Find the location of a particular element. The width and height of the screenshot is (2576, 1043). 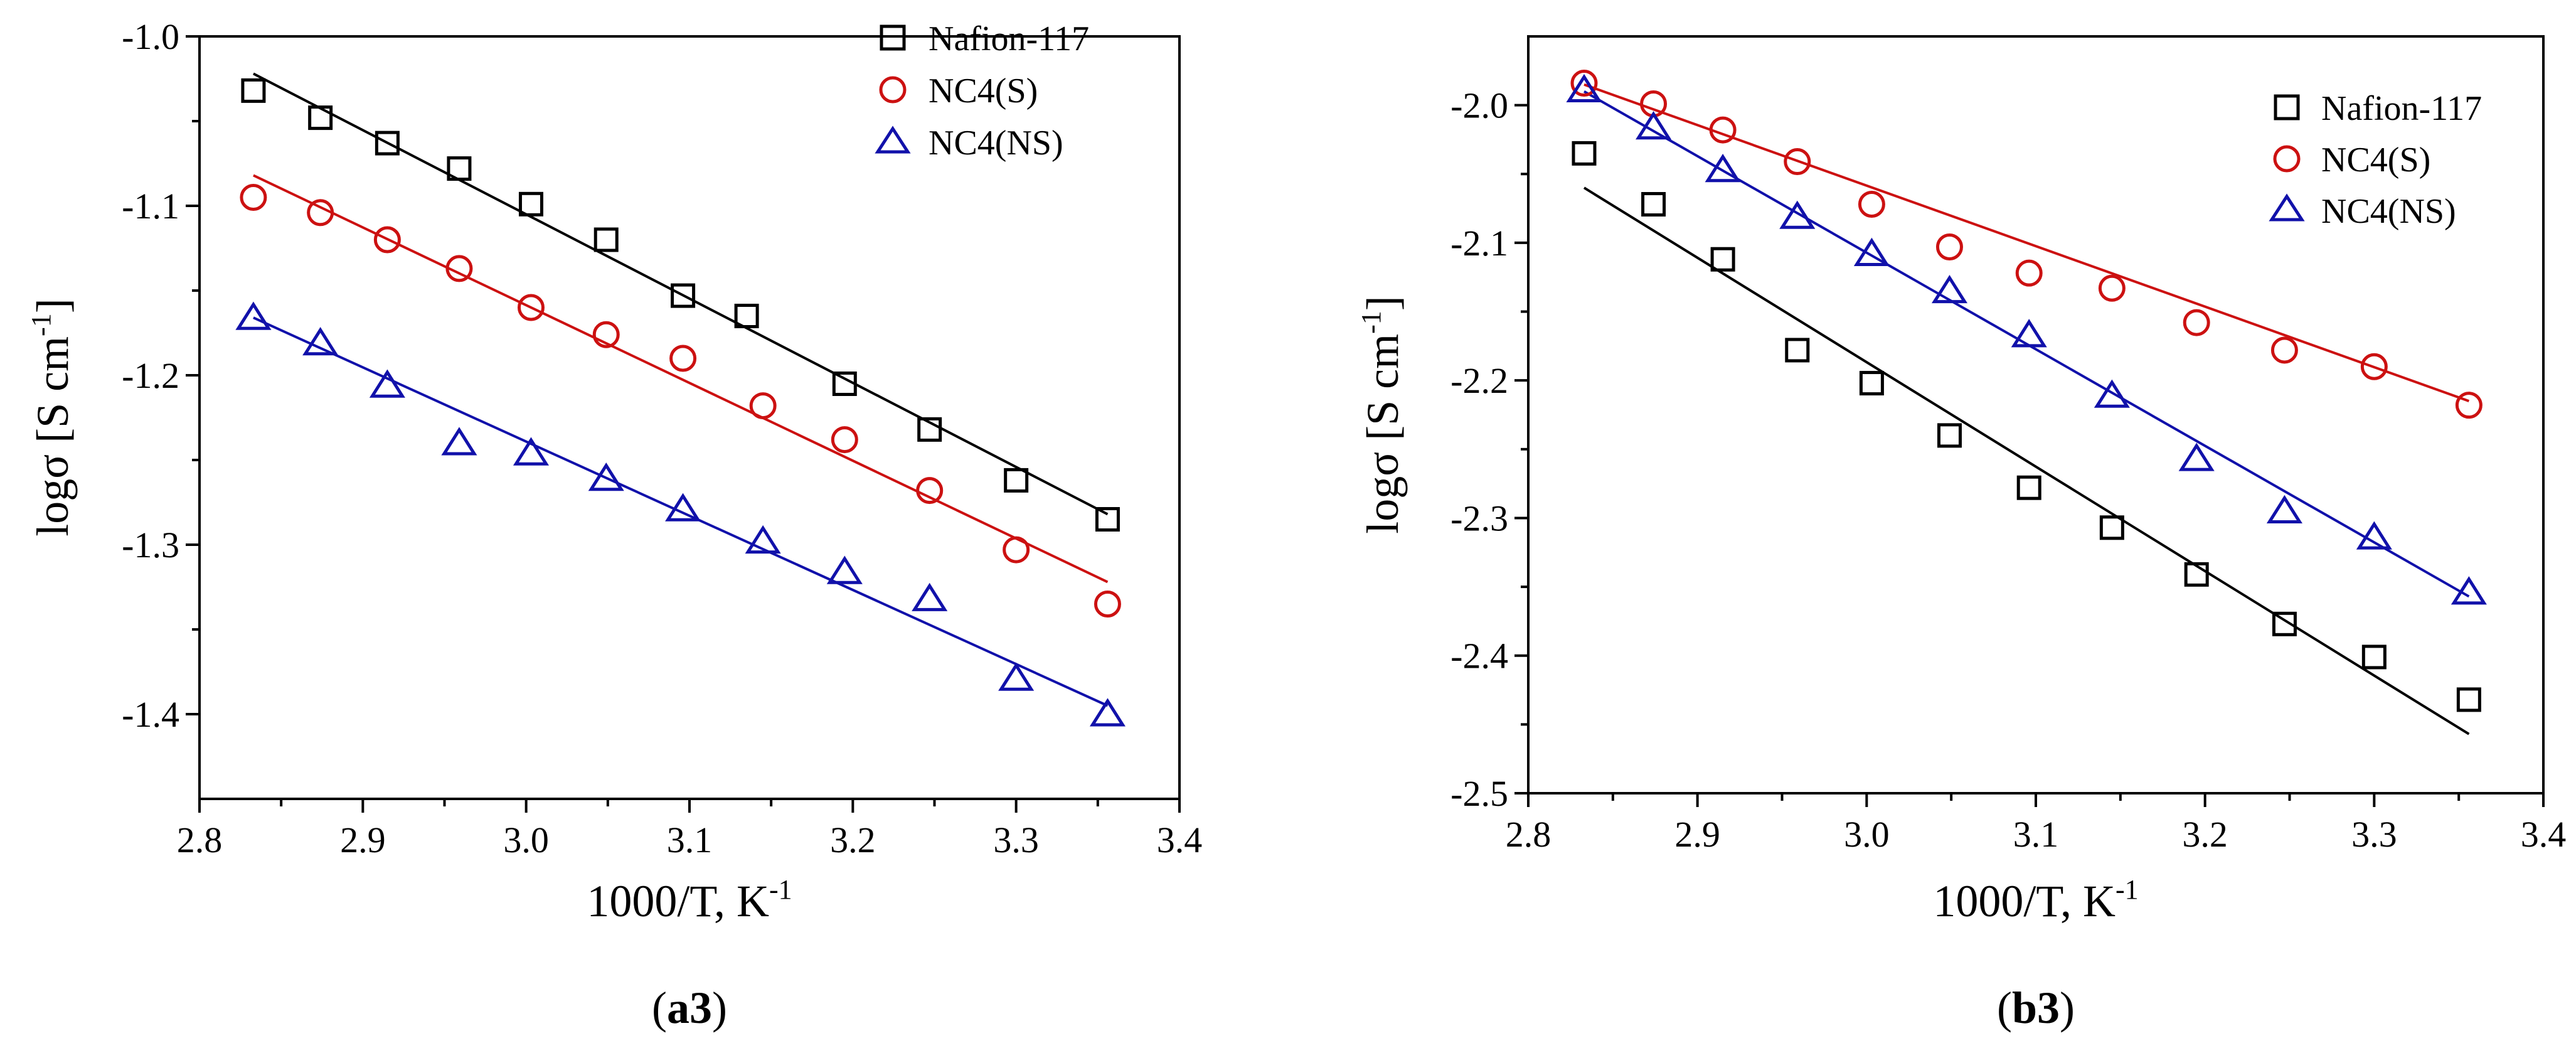

y-tick-label-b3-1: -2.4 is located at coordinates (1479, 656).